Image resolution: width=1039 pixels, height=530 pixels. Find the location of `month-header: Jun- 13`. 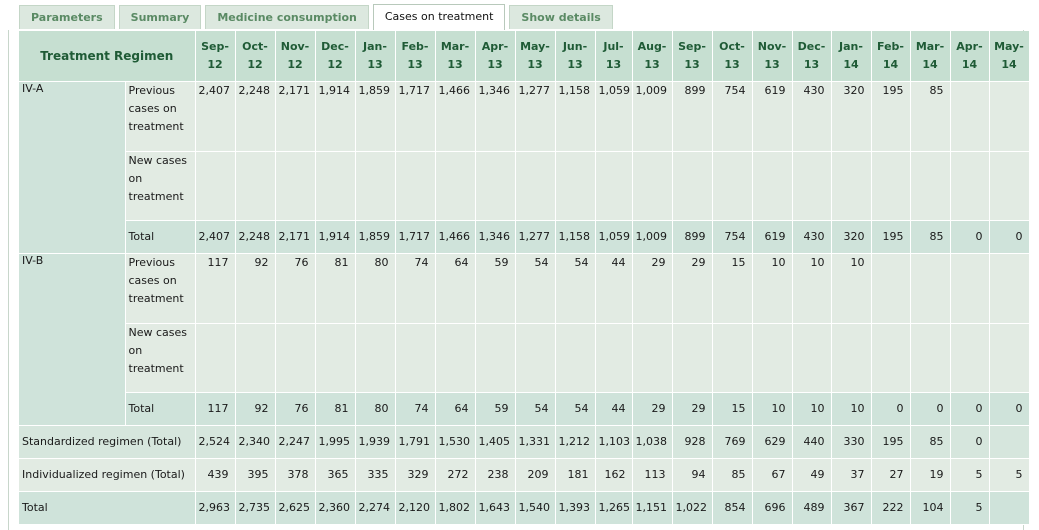

month-header: Jun- 13 is located at coordinates (575, 56).